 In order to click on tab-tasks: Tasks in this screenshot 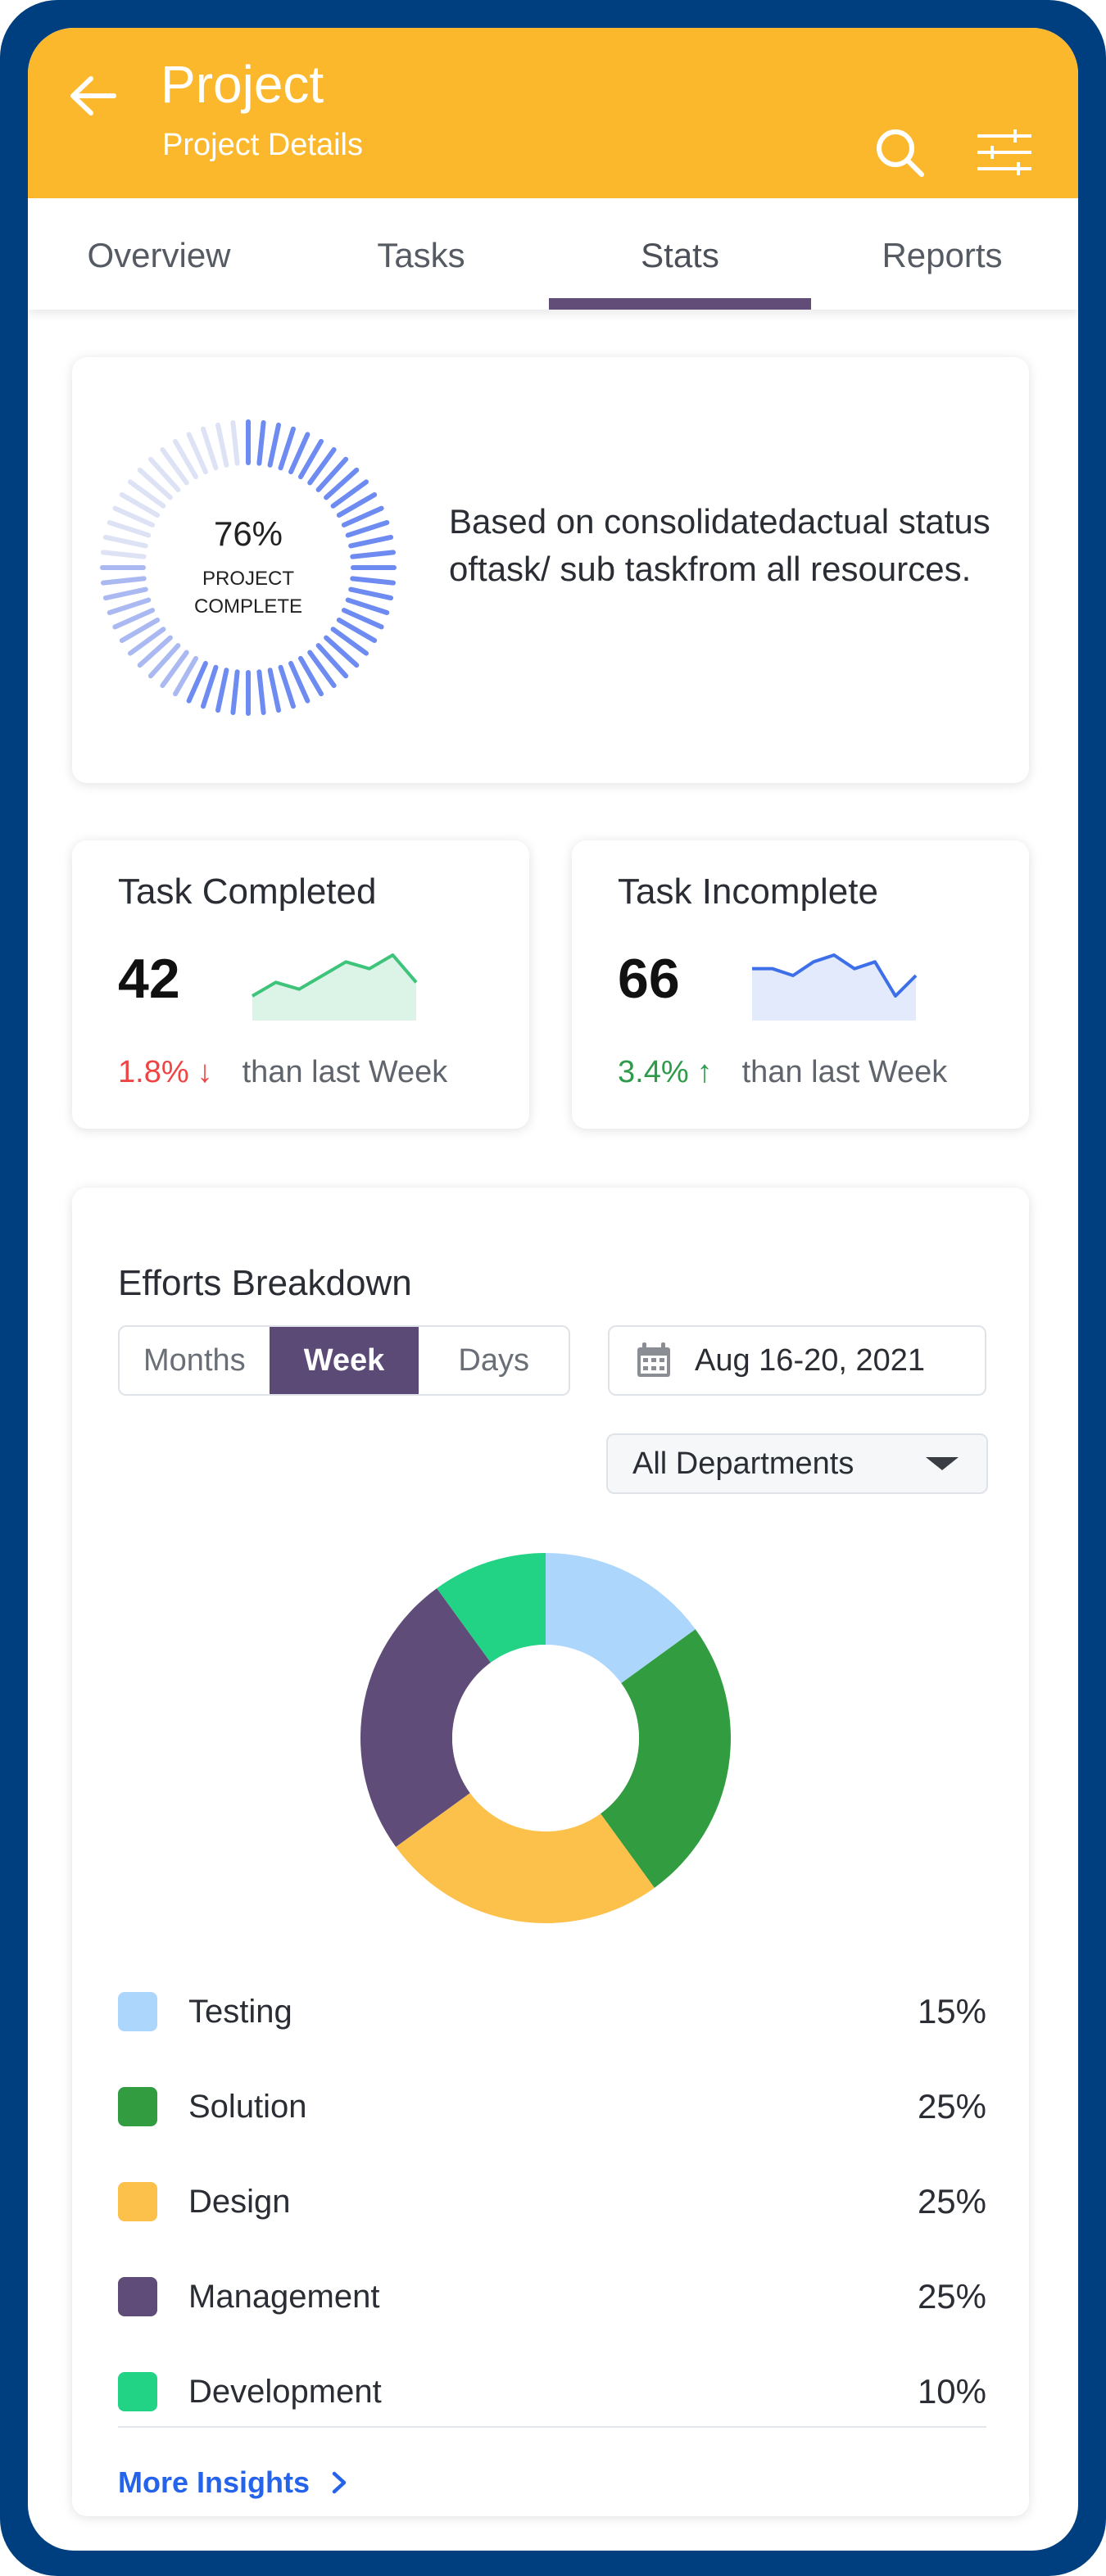, I will do `click(421, 255)`.